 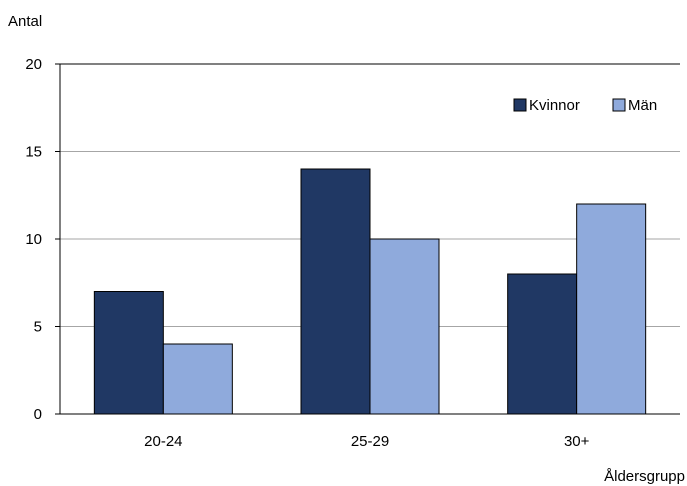 I want to click on y-tick-label-5: 5, so click(x=38, y=327).